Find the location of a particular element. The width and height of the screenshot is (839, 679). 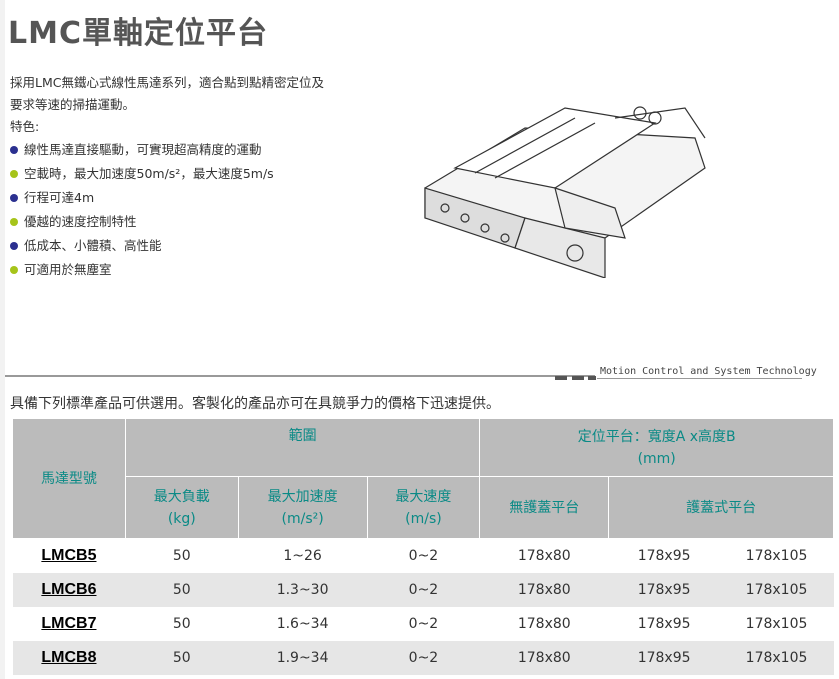

header-model: 馬達型號 is located at coordinates (69, 478).